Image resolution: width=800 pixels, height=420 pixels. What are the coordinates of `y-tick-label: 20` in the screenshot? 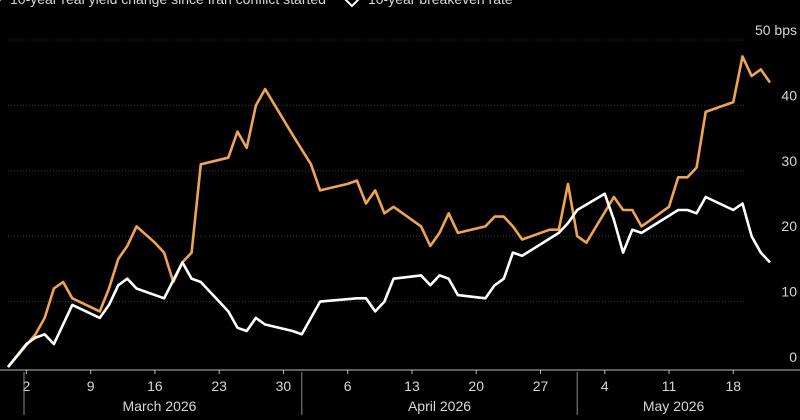 It's located at (789, 226).